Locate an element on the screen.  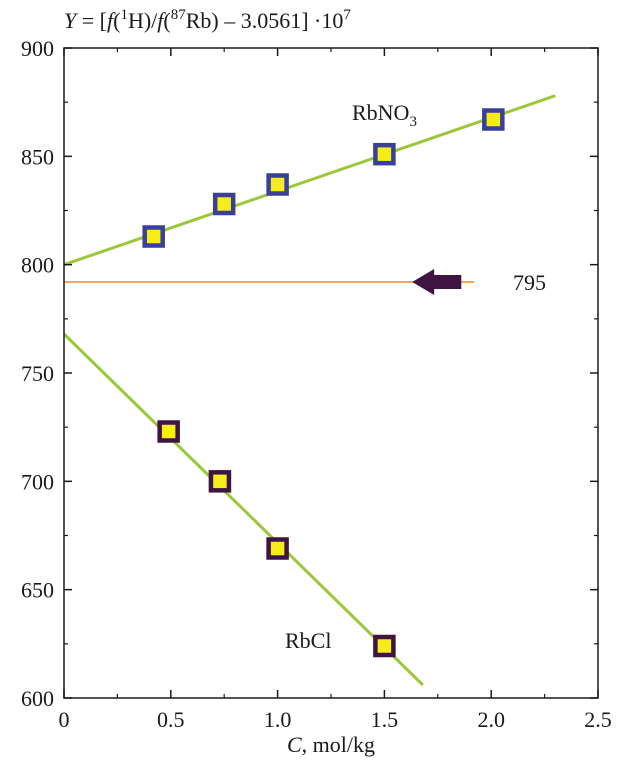
title-p1: ( is located at coordinates (116, 20).